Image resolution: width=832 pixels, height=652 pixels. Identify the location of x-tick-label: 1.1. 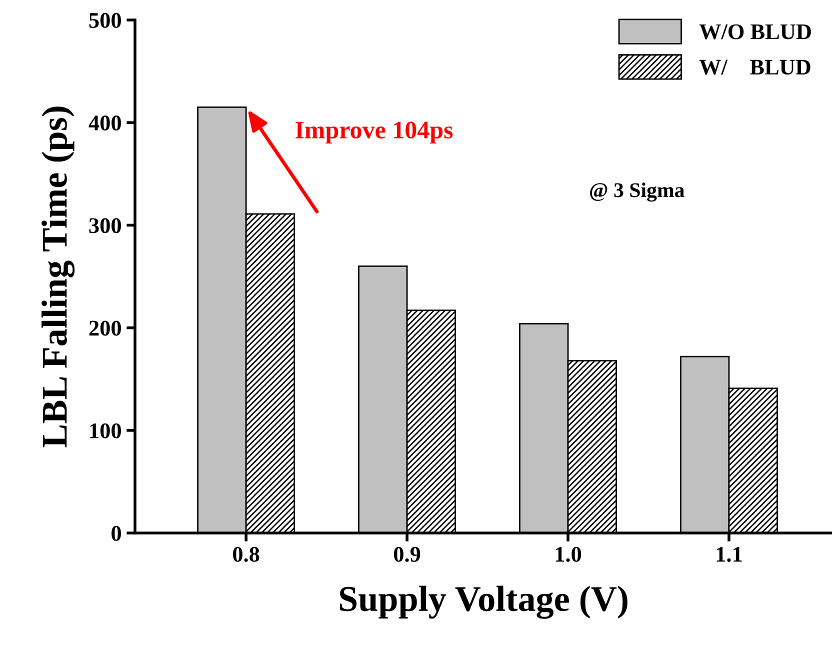
(729, 554).